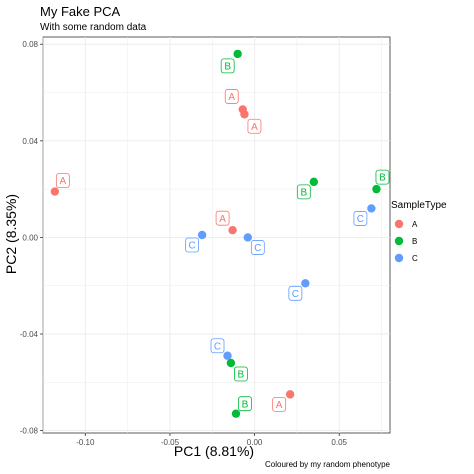 Image resolution: width=474 pixels, height=474 pixels. What do you see at coordinates (170, 442) in the screenshot?
I see `x-tick-label: -0.05` at bounding box center [170, 442].